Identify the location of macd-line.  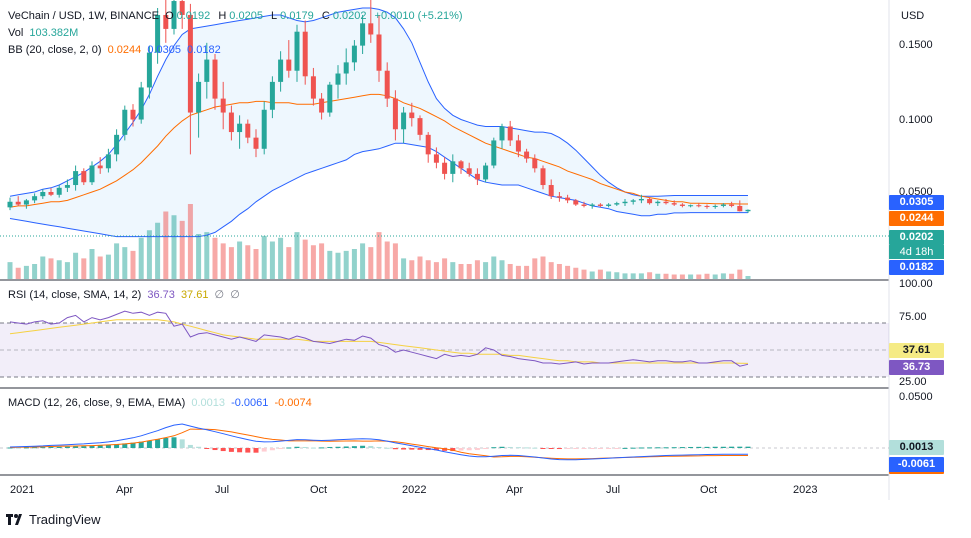
(378, 442).